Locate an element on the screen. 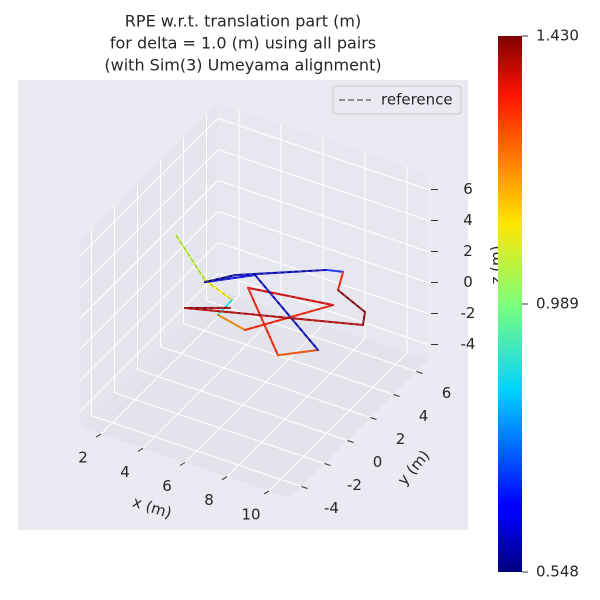 The height and width of the screenshot is (600, 600). y-tick-label: -4 is located at coordinates (331, 508).